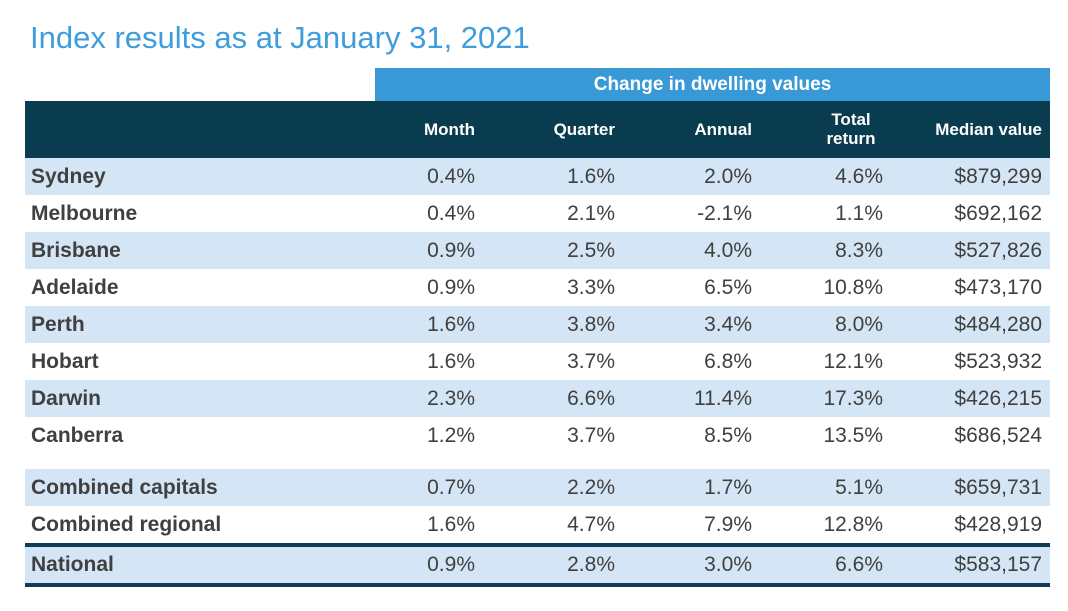  I want to click on median-value-cell: $527,826, so click(998, 250).